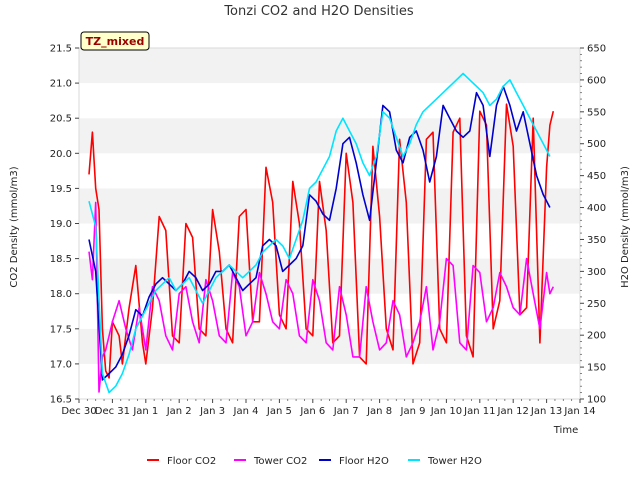 The width and height of the screenshot is (640, 480). What do you see at coordinates (413, 411) in the screenshot?
I see `x-tick-label: Jan 9` at bounding box center [413, 411].